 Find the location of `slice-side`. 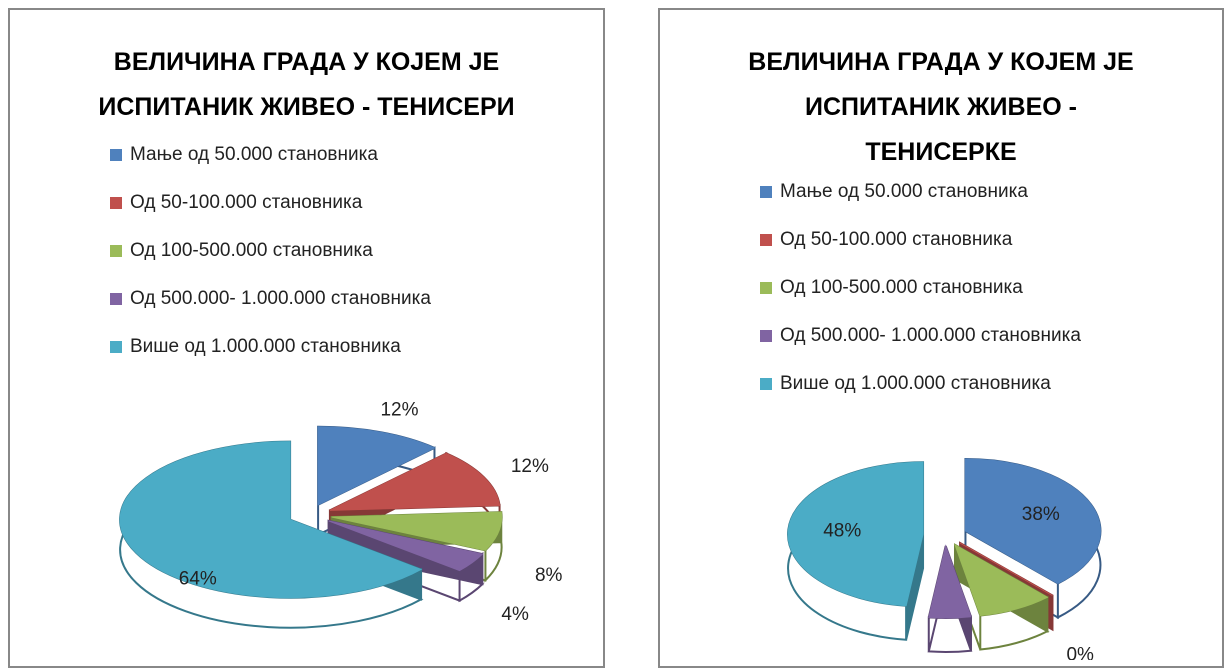

slice-side is located at coordinates (406, 561).